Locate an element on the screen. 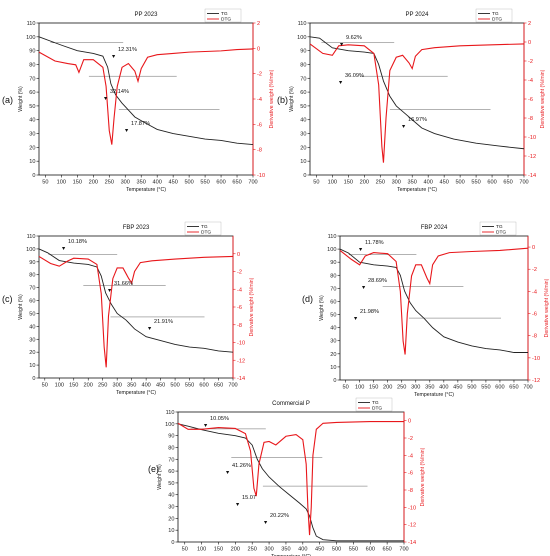  y2-tick-label: -14 is located at coordinates (241, 379).